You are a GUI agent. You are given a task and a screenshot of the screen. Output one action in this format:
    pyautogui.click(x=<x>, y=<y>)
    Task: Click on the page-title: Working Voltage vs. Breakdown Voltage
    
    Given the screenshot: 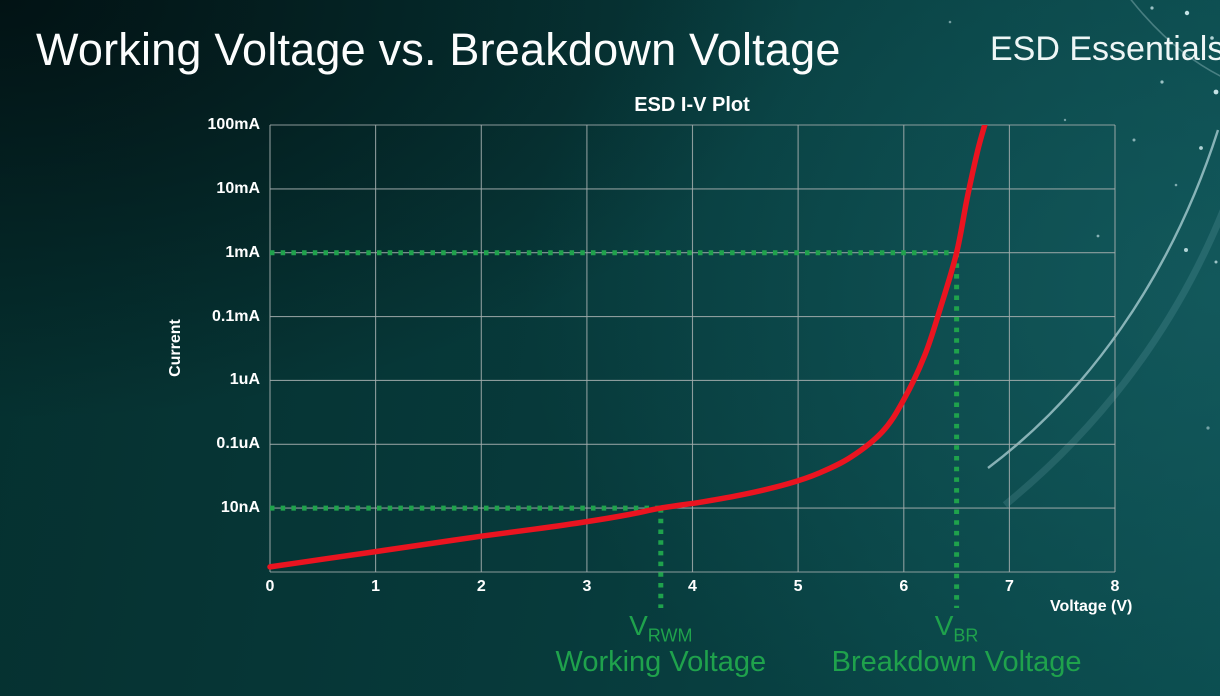 What is the action you would take?
    pyautogui.click(x=438, y=49)
    